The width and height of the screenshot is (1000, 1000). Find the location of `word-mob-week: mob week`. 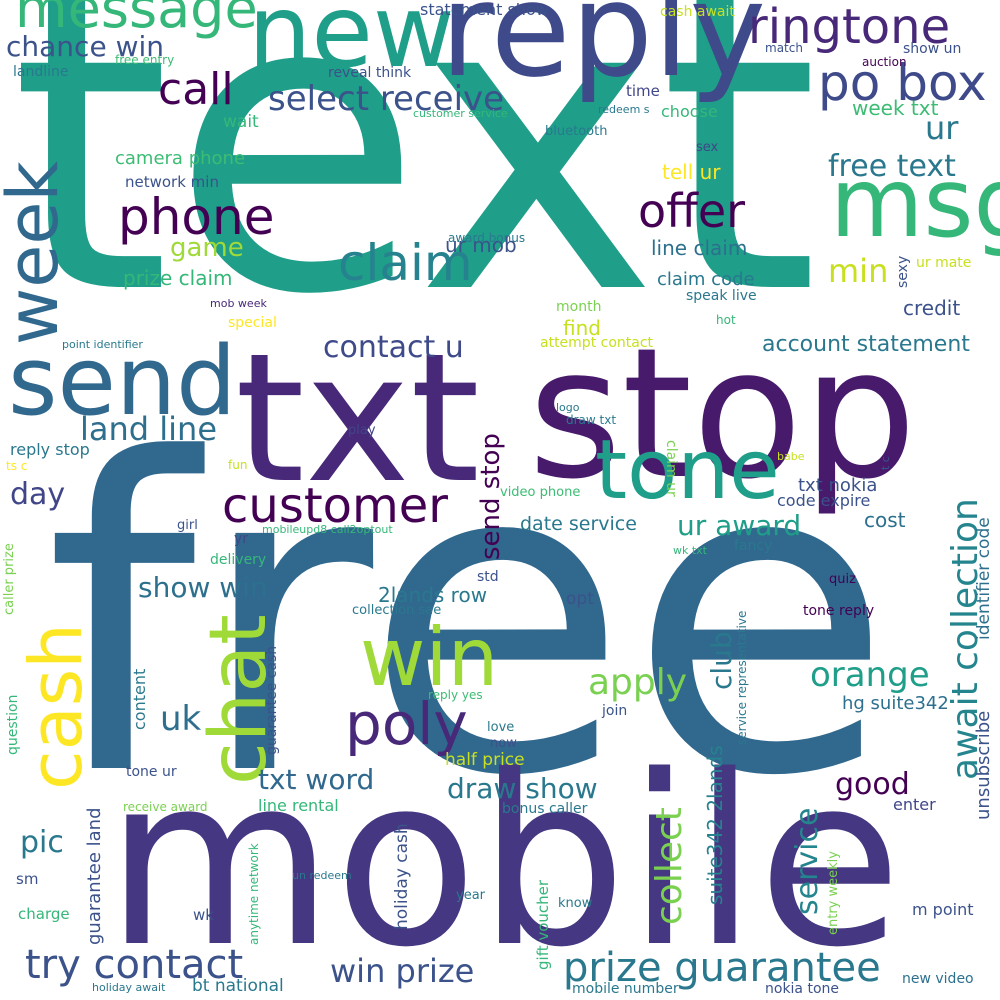

word-mob-week: mob week is located at coordinates (238, 303).